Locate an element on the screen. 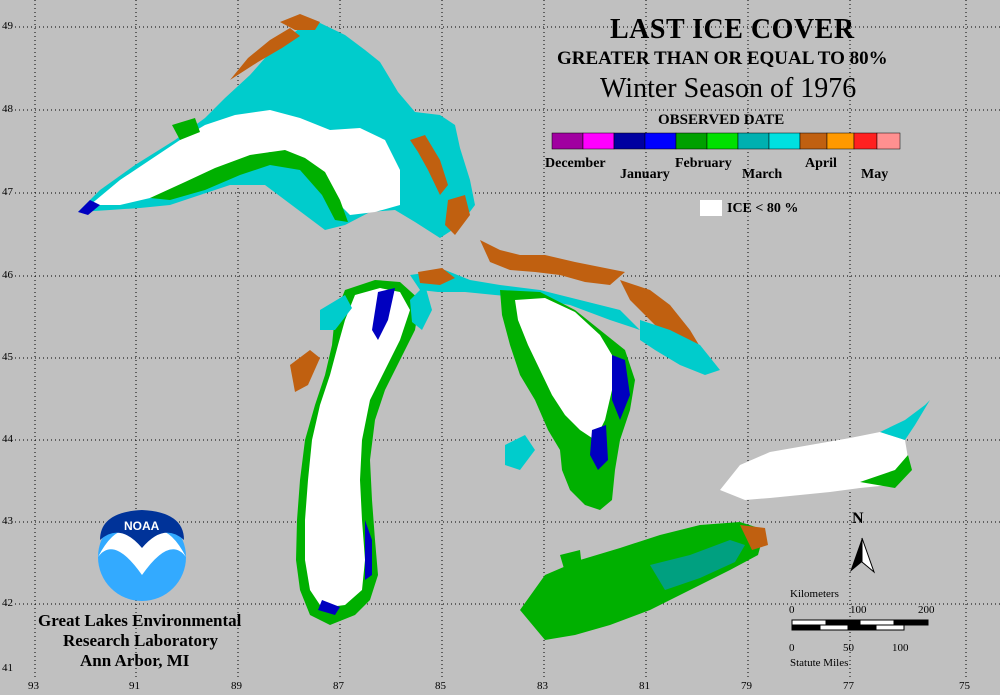  legend-month-may: May is located at coordinates (875, 174).